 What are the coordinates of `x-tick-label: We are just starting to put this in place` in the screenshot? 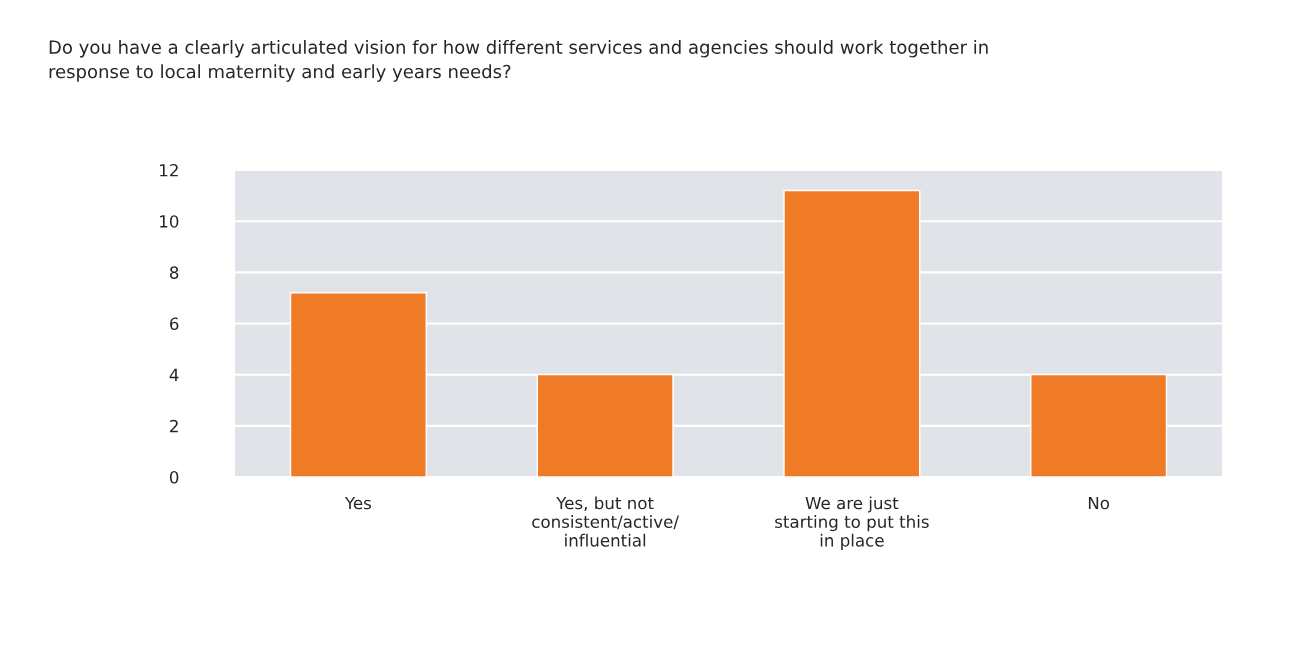 It's located at (852, 523).